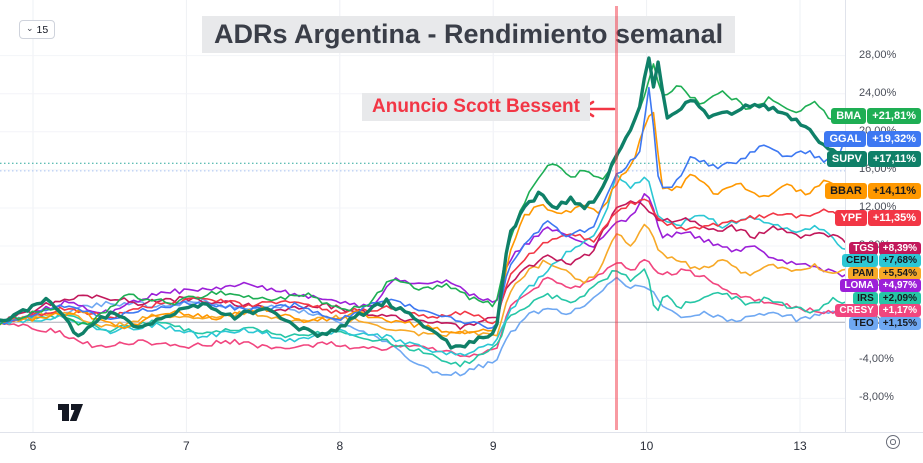  I want to click on ticker-label-irs: IRS +2,09%, so click(887, 298).